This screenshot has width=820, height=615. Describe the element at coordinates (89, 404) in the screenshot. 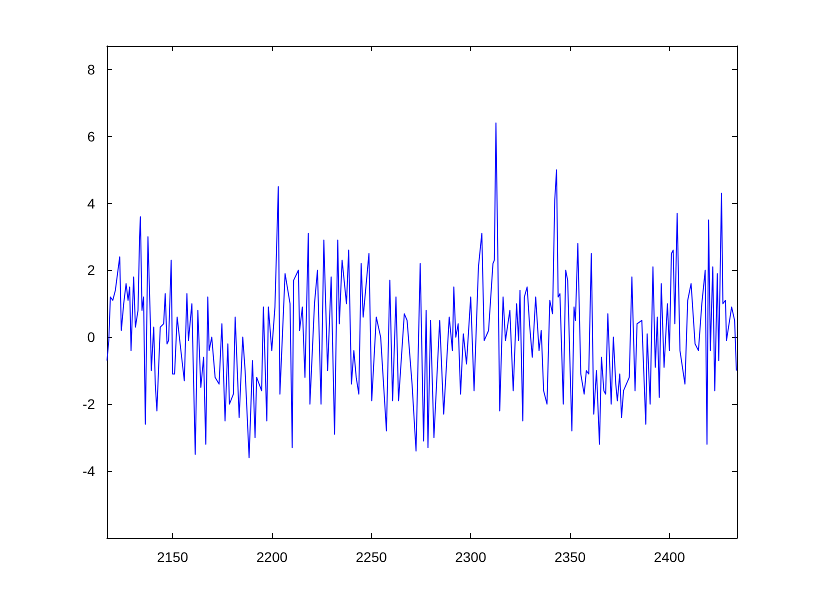

I see `y-tick-label: -2` at that location.